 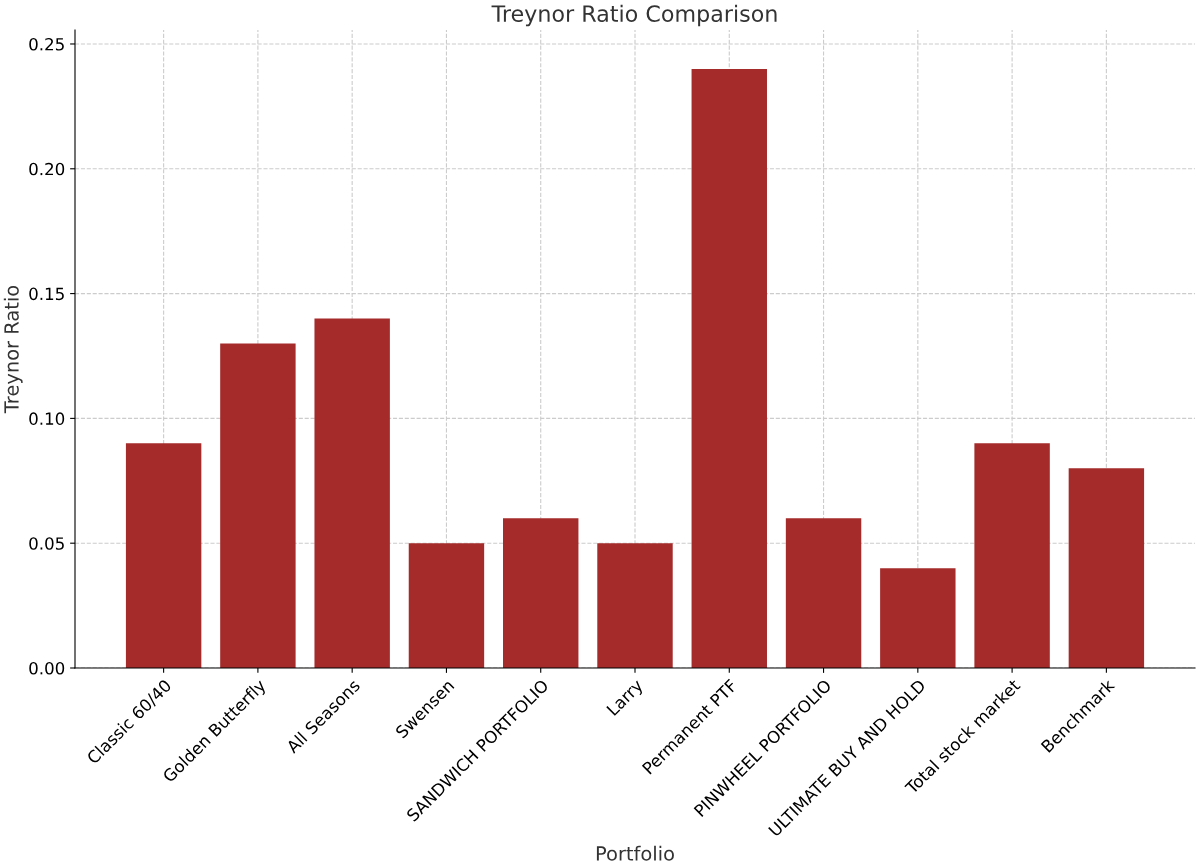 I want to click on y-tick-label: 0.15, so click(x=46, y=294).